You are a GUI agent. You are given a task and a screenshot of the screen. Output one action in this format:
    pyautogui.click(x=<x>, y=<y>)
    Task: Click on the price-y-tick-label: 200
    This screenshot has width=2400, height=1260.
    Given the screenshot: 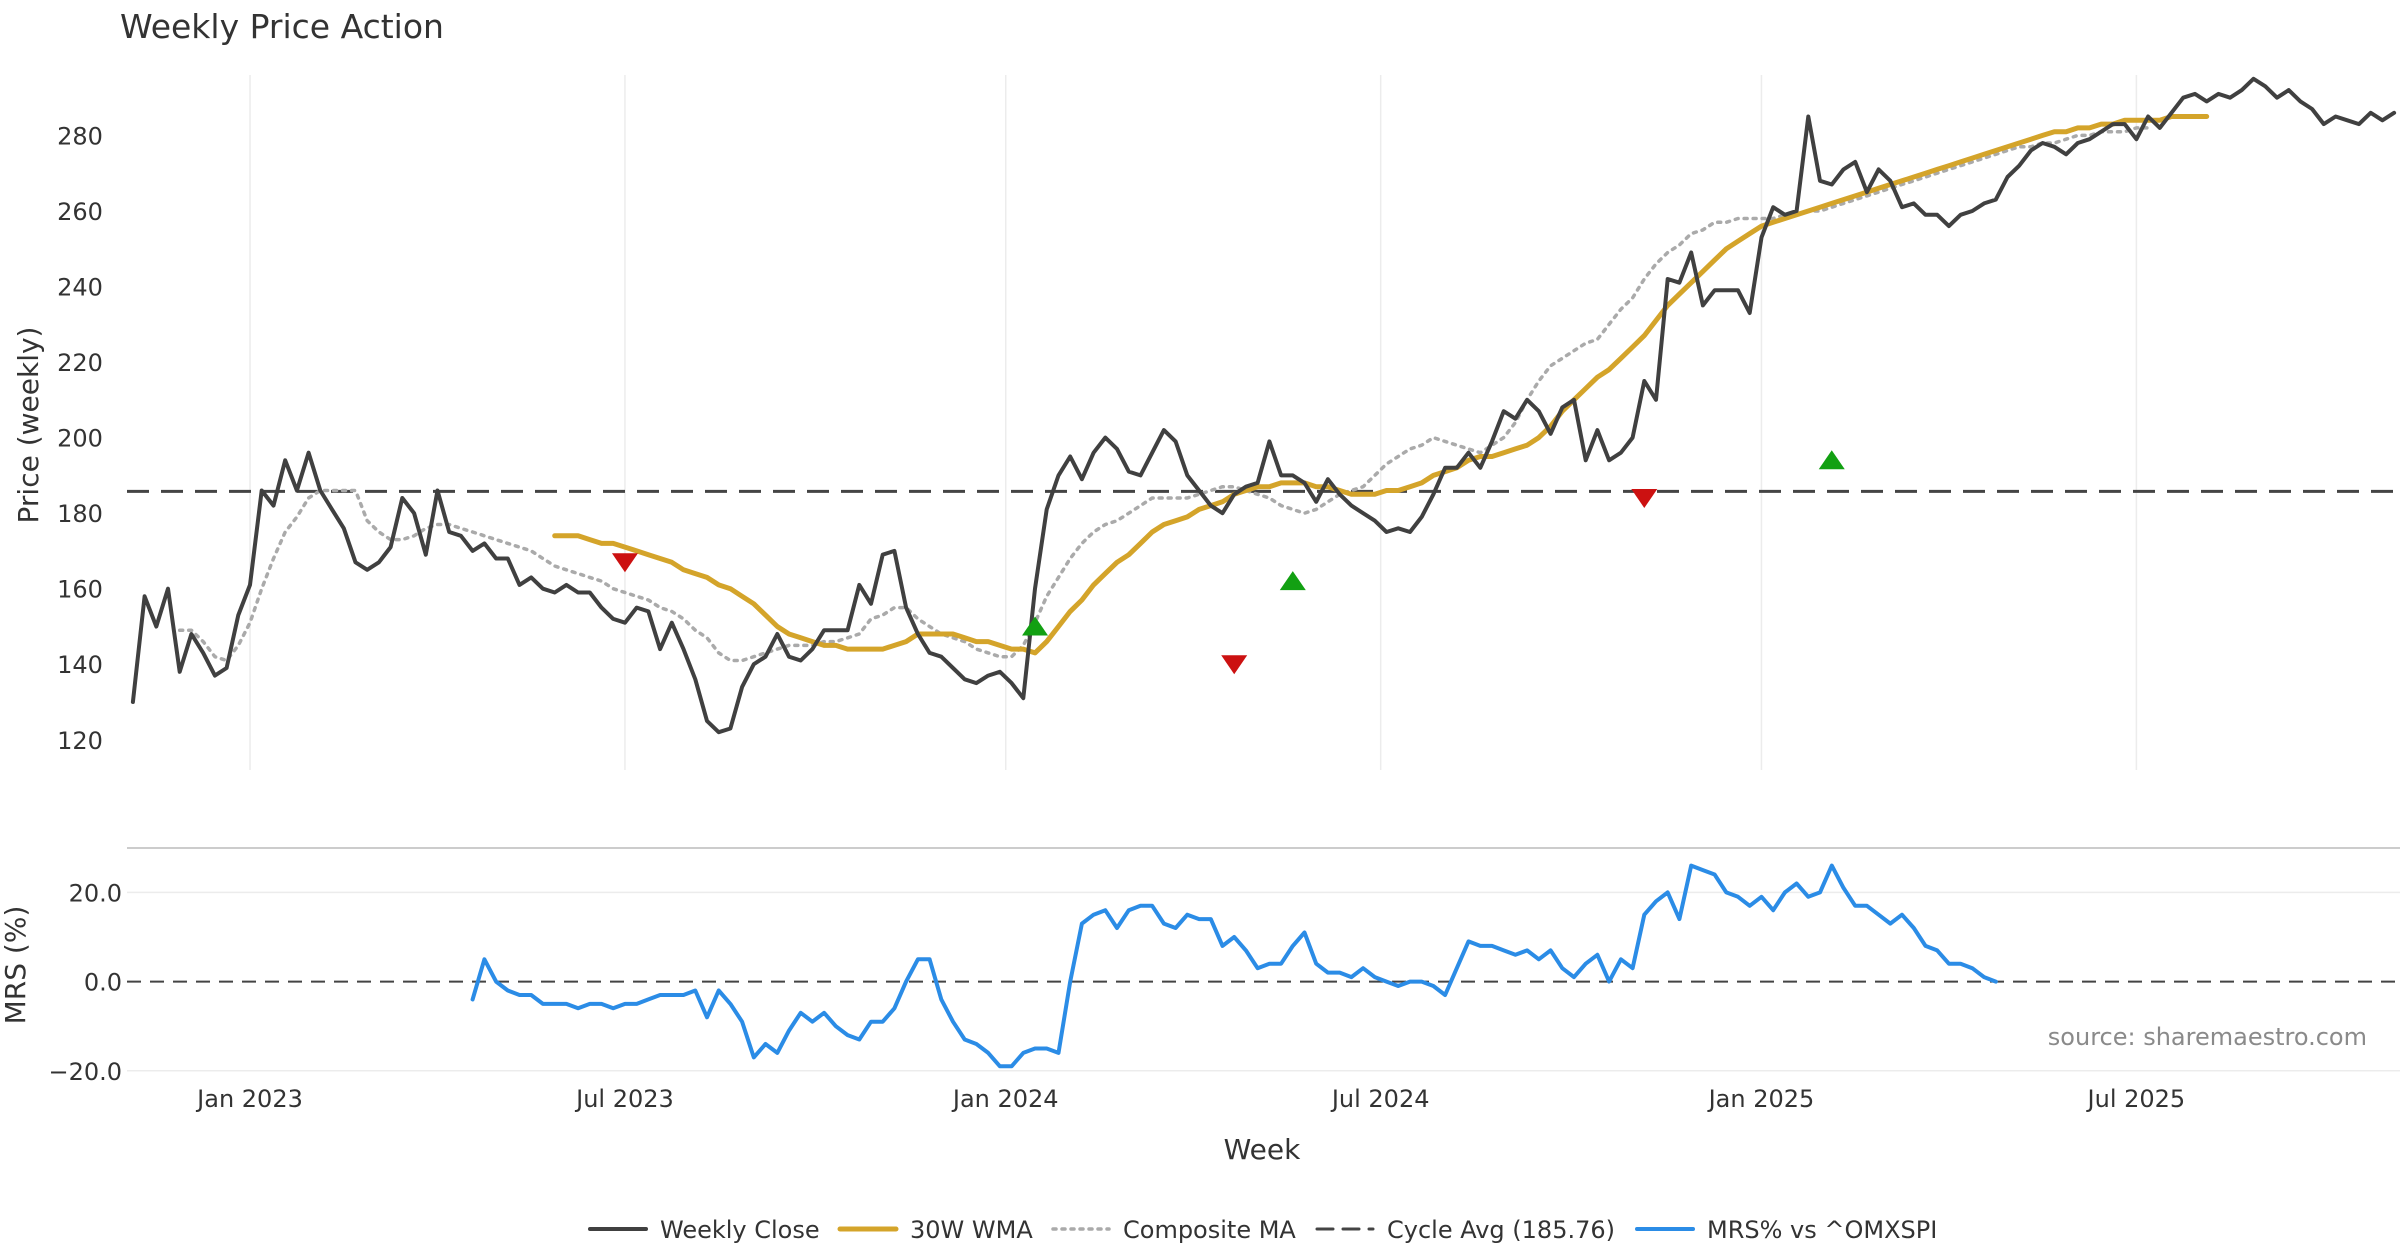 What is the action you would take?
    pyautogui.click(x=80, y=439)
    